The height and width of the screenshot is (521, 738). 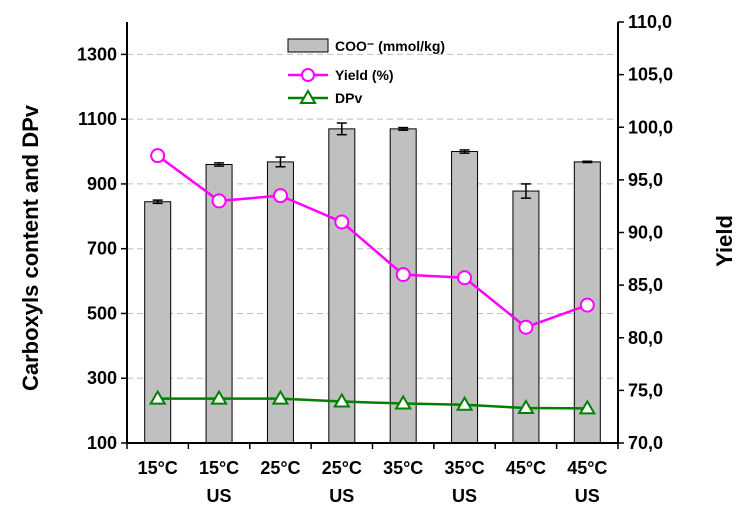 What do you see at coordinates (724, 241) in the screenshot?
I see `y2-axis-title: Yield` at bounding box center [724, 241].